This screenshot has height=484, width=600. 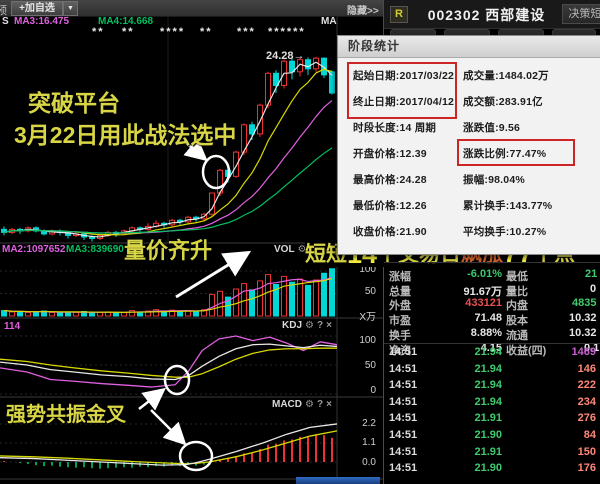 What do you see at coordinates (402, 90) in the screenshot?
I see `highlight-box-dates` at bounding box center [402, 90].